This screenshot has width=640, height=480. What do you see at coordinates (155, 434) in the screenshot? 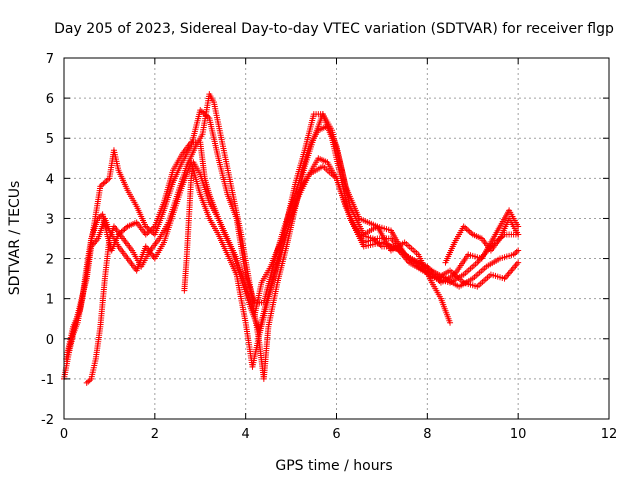
I see `x-tick-label: 2` at bounding box center [155, 434].